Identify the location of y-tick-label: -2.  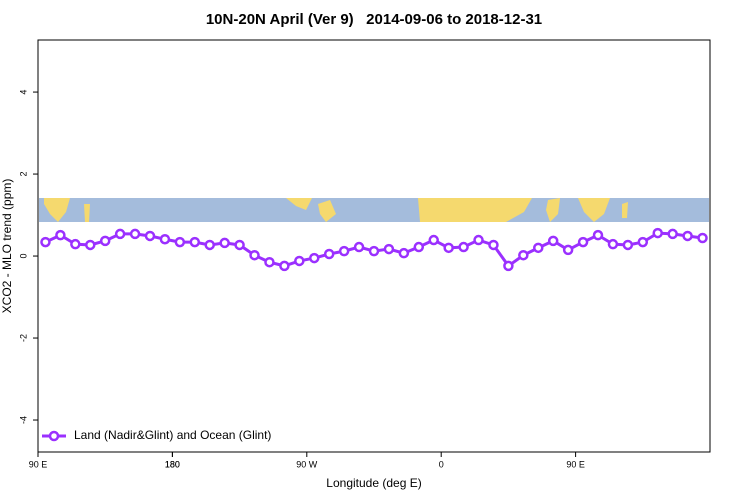
(23, 338).